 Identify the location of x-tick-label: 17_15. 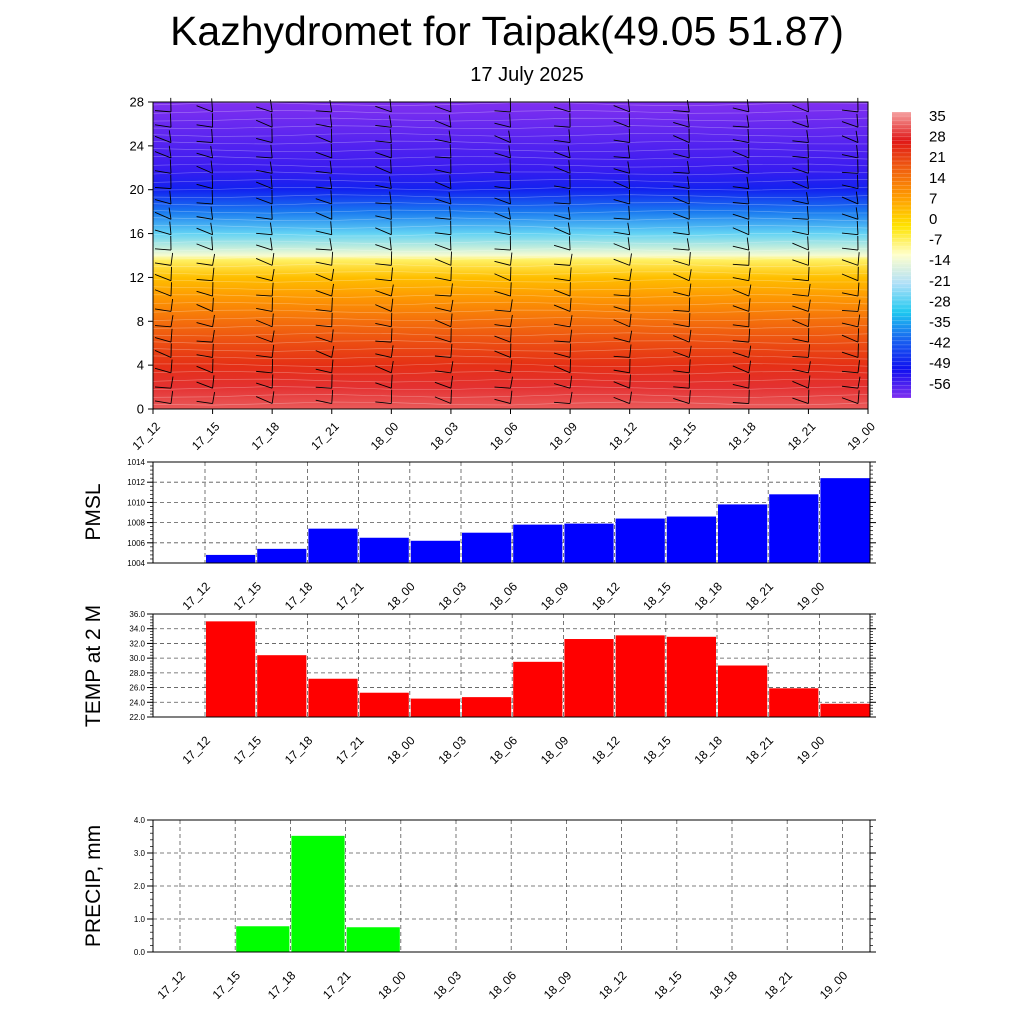
(248, 750).